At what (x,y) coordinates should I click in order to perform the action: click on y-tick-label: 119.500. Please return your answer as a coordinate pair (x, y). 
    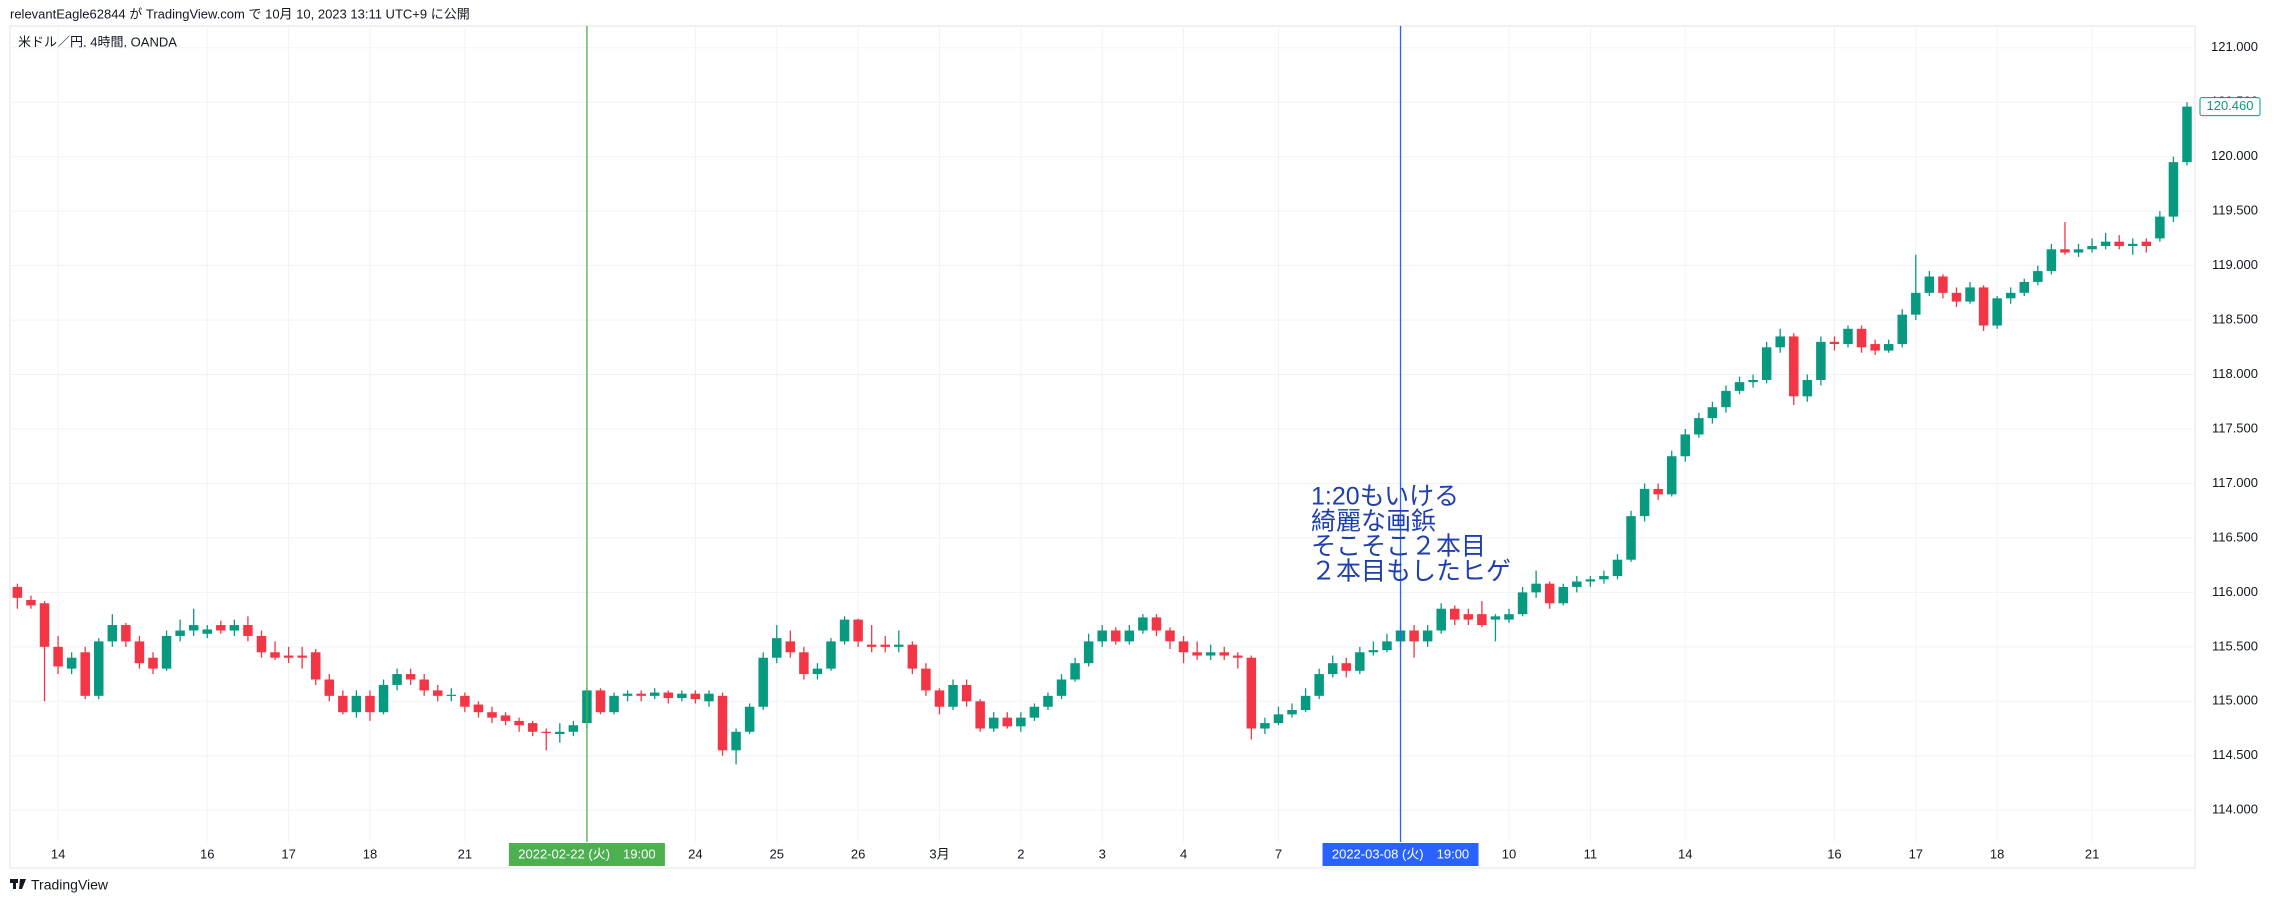
    Looking at the image, I should click on (2235, 210).